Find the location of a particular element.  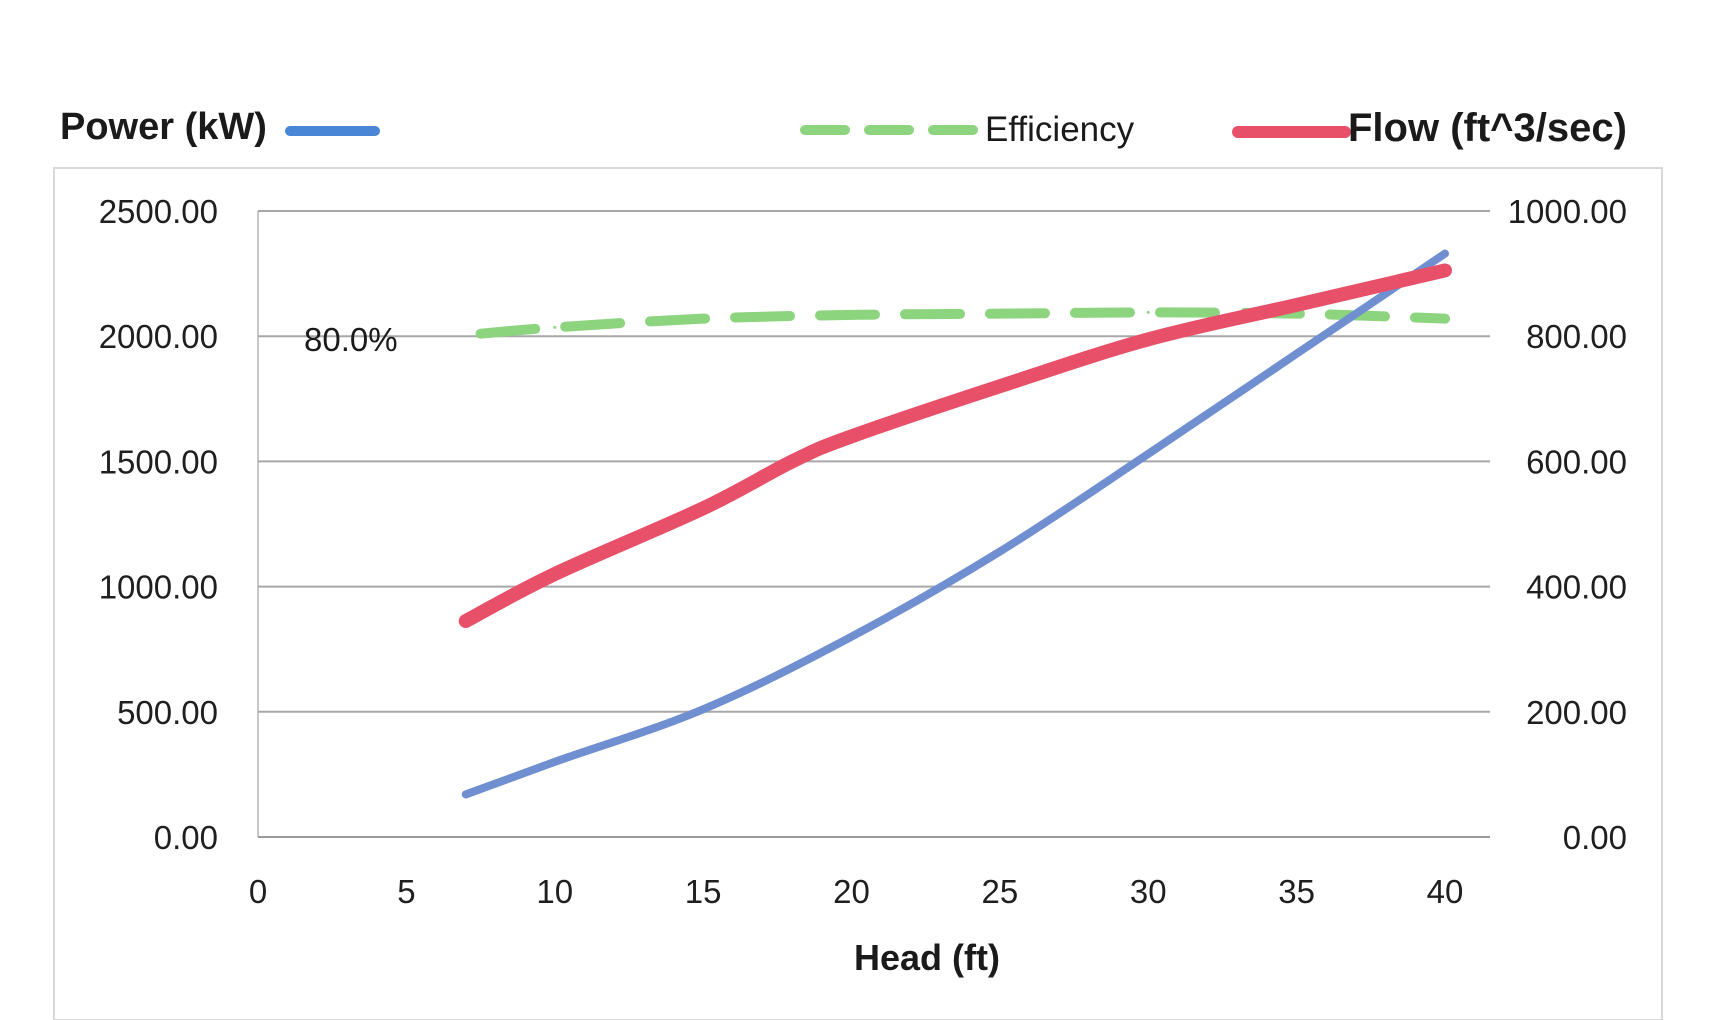

x-tick-label: 0 is located at coordinates (258, 891).